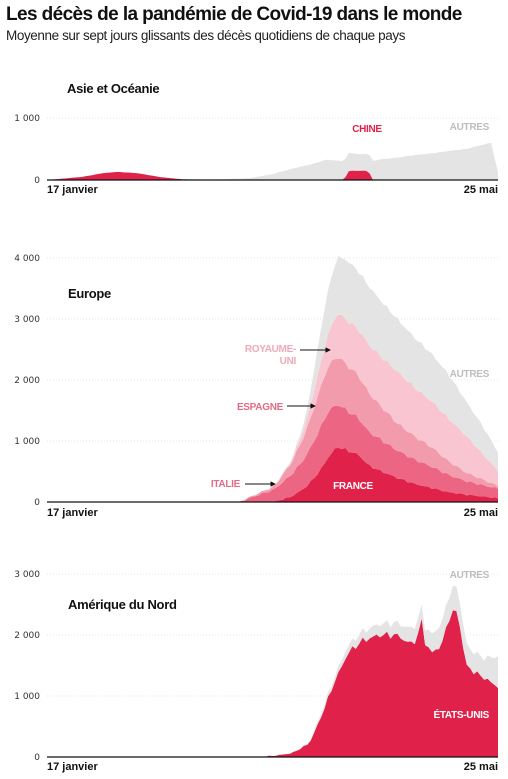 The width and height of the screenshot is (508, 779). I want to click on series-label-france: FRANCE, so click(353, 486).